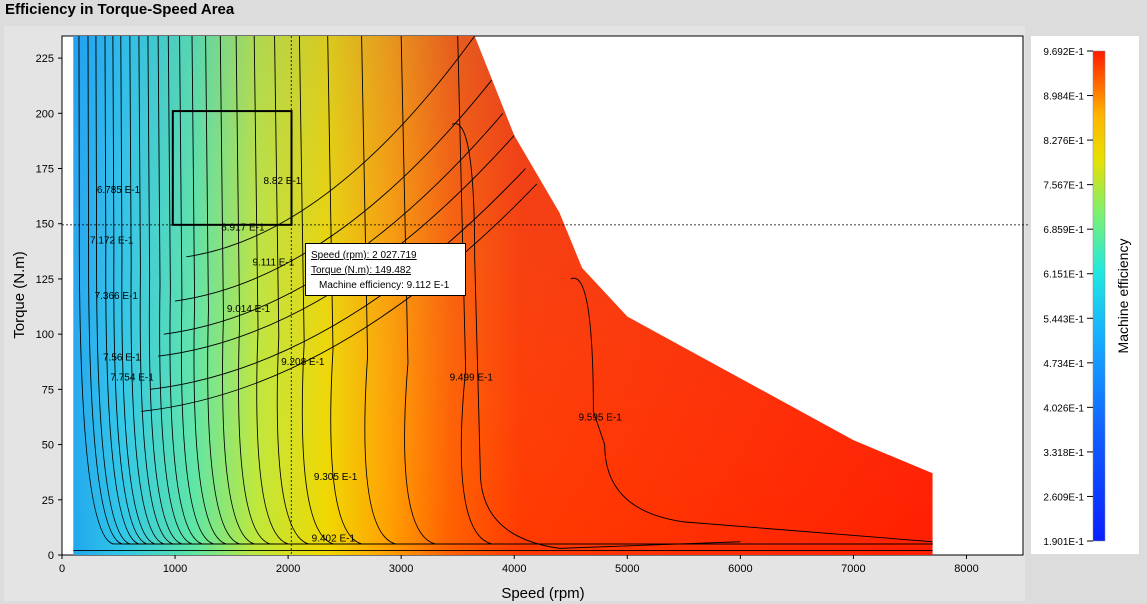 The height and width of the screenshot is (604, 1147). Describe the element at coordinates (1063, 52) in the screenshot. I see `colorbar-tick-label: 9.692E-1` at that location.